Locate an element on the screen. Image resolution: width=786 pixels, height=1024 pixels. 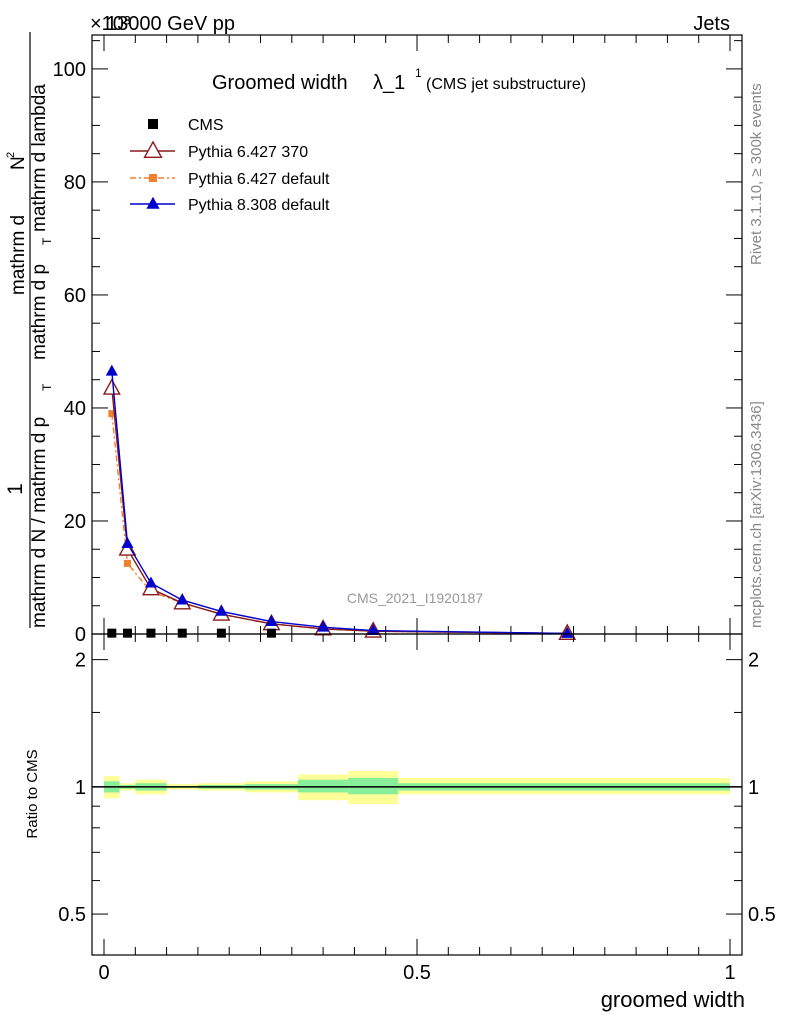
ratio-ytick-label-right: 1 is located at coordinates (753, 788).